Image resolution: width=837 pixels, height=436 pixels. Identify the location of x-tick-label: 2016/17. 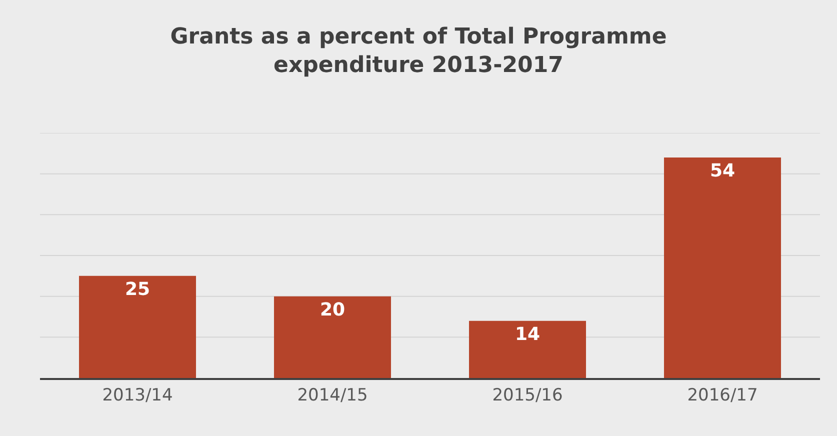
(722, 395).